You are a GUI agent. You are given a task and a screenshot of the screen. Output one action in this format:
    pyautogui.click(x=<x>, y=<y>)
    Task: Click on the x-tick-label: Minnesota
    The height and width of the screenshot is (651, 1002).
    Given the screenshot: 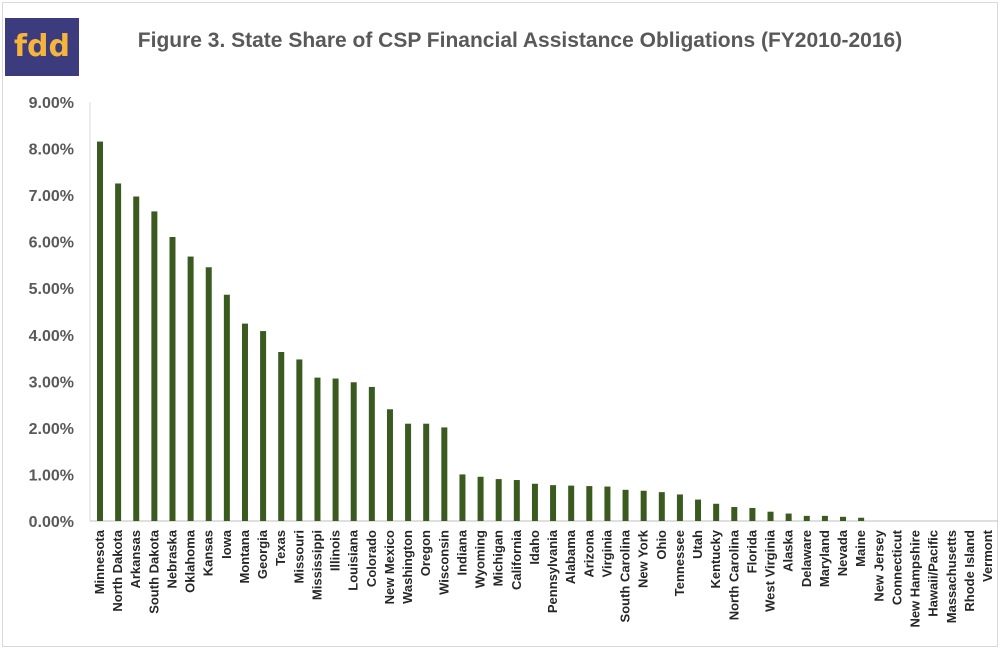 What is the action you would take?
    pyautogui.click(x=99, y=561)
    